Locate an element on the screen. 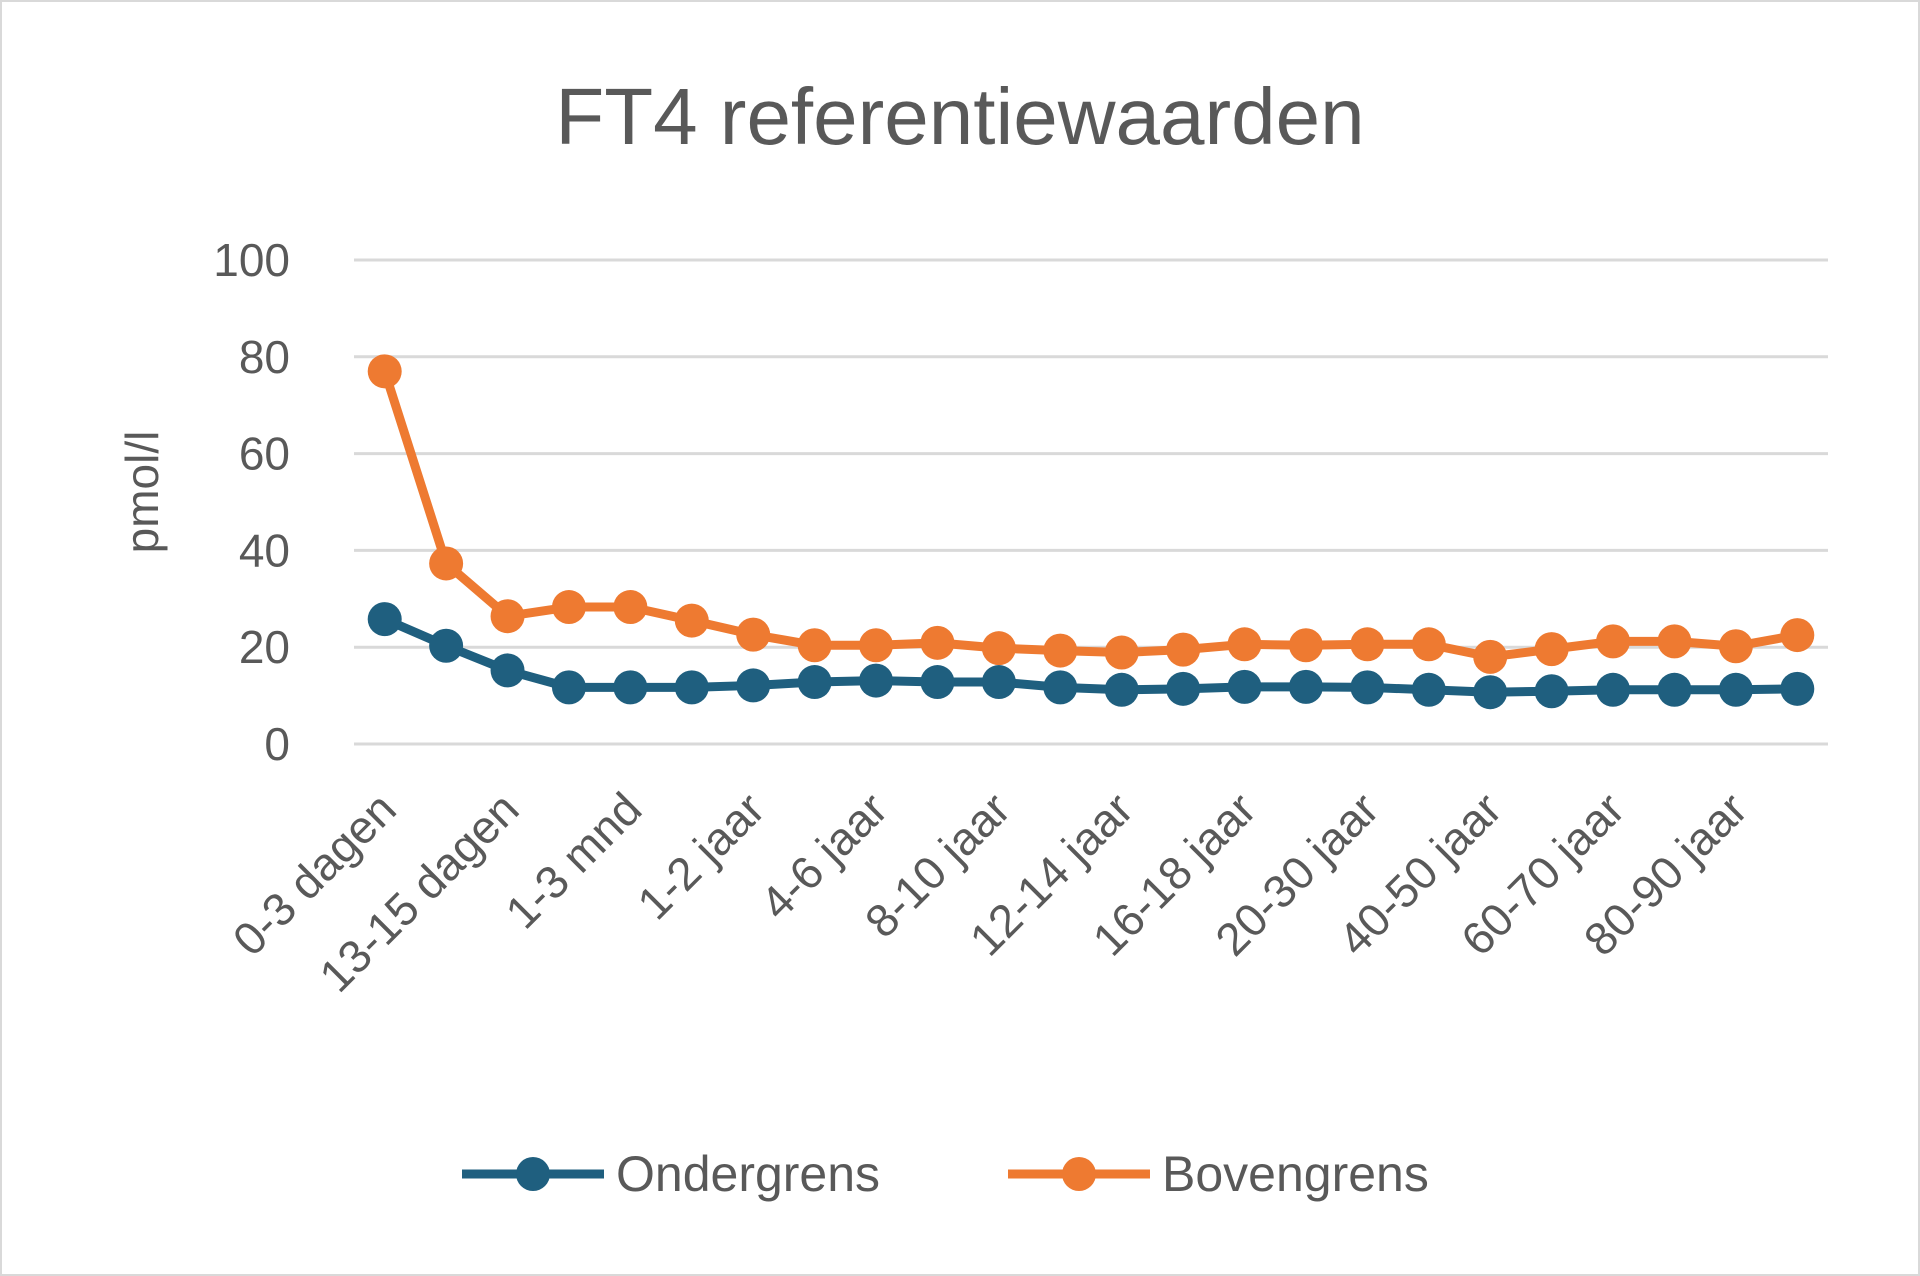 Image resolution: width=1920 pixels, height=1276 pixels. legend-marker-bovengrens is located at coordinates (1079, 1174).